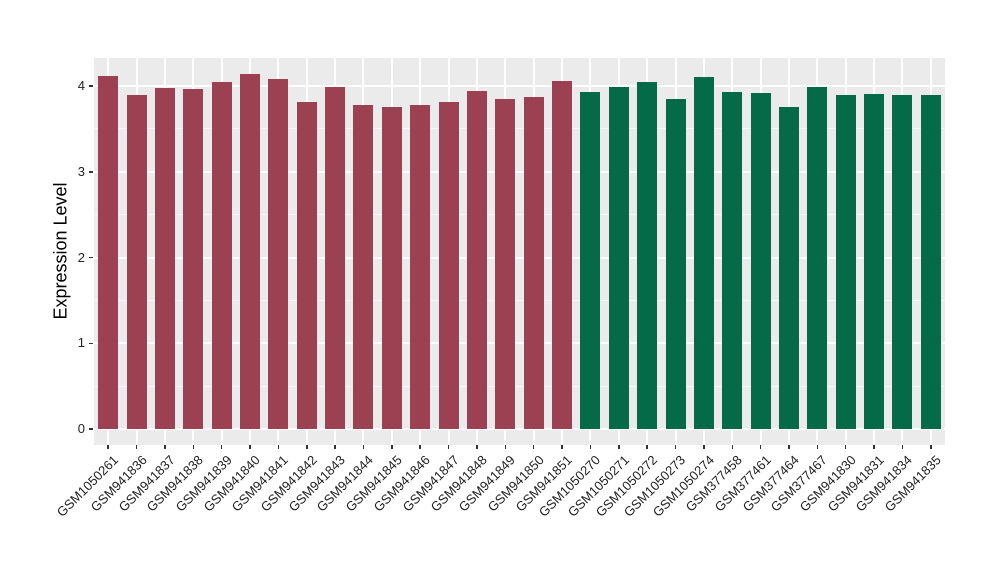 The height and width of the screenshot is (580, 1000). Describe the element at coordinates (874, 261) in the screenshot. I see `bar-GSM941831` at that location.